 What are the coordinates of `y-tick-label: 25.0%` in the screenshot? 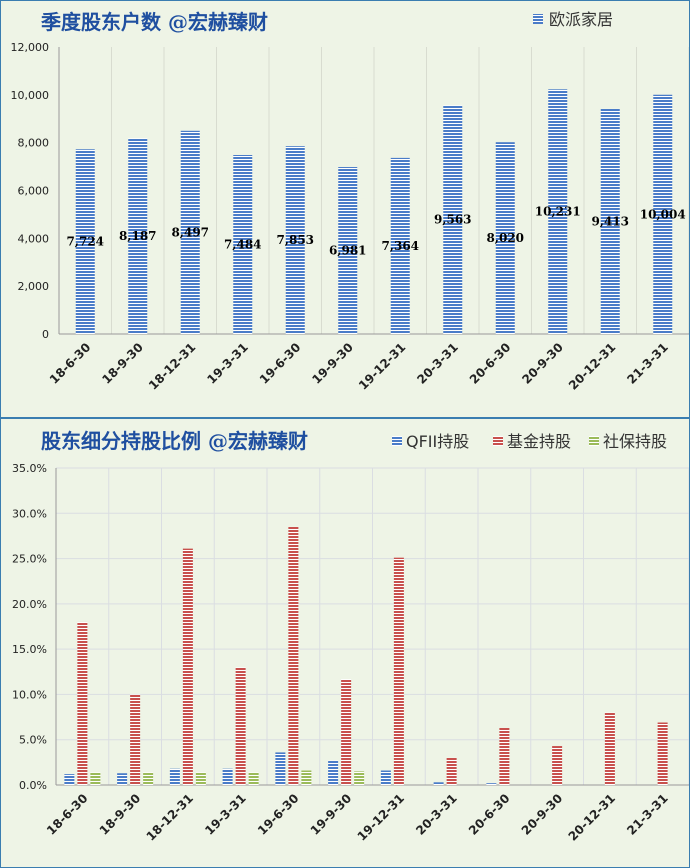 It's located at (29, 559).